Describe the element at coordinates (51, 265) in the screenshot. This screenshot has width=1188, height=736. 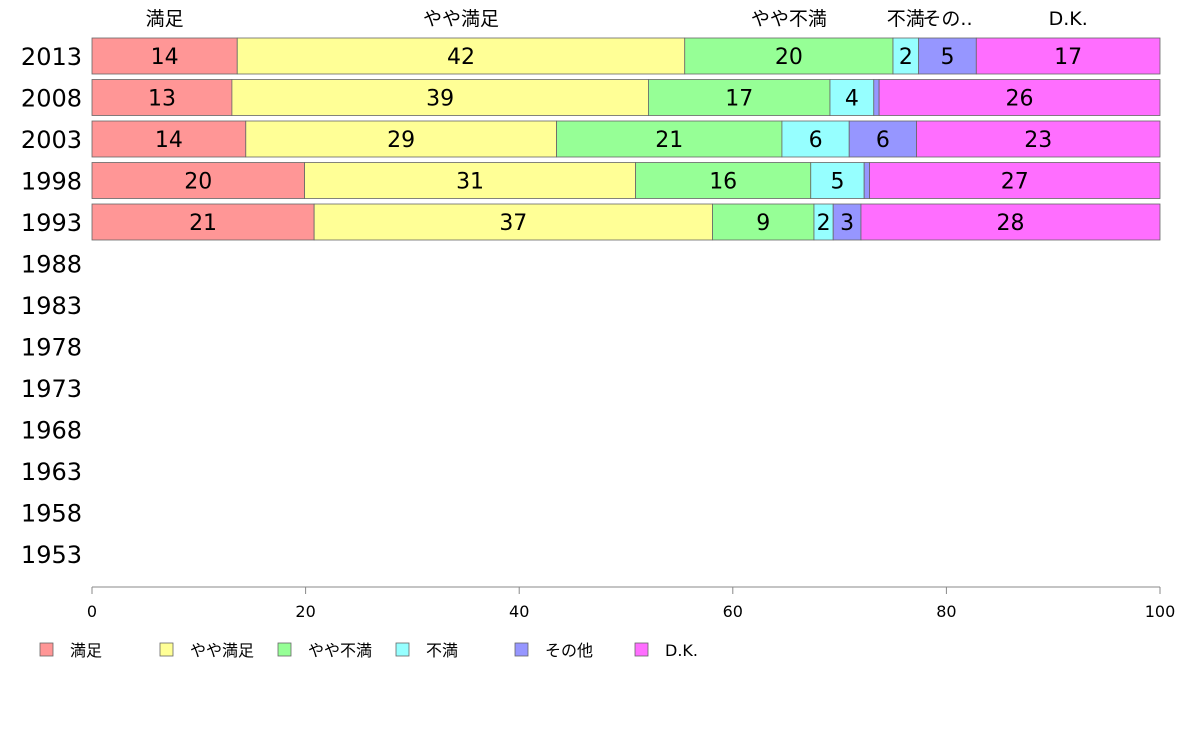
I see `year-label-1988: 1988` at that location.